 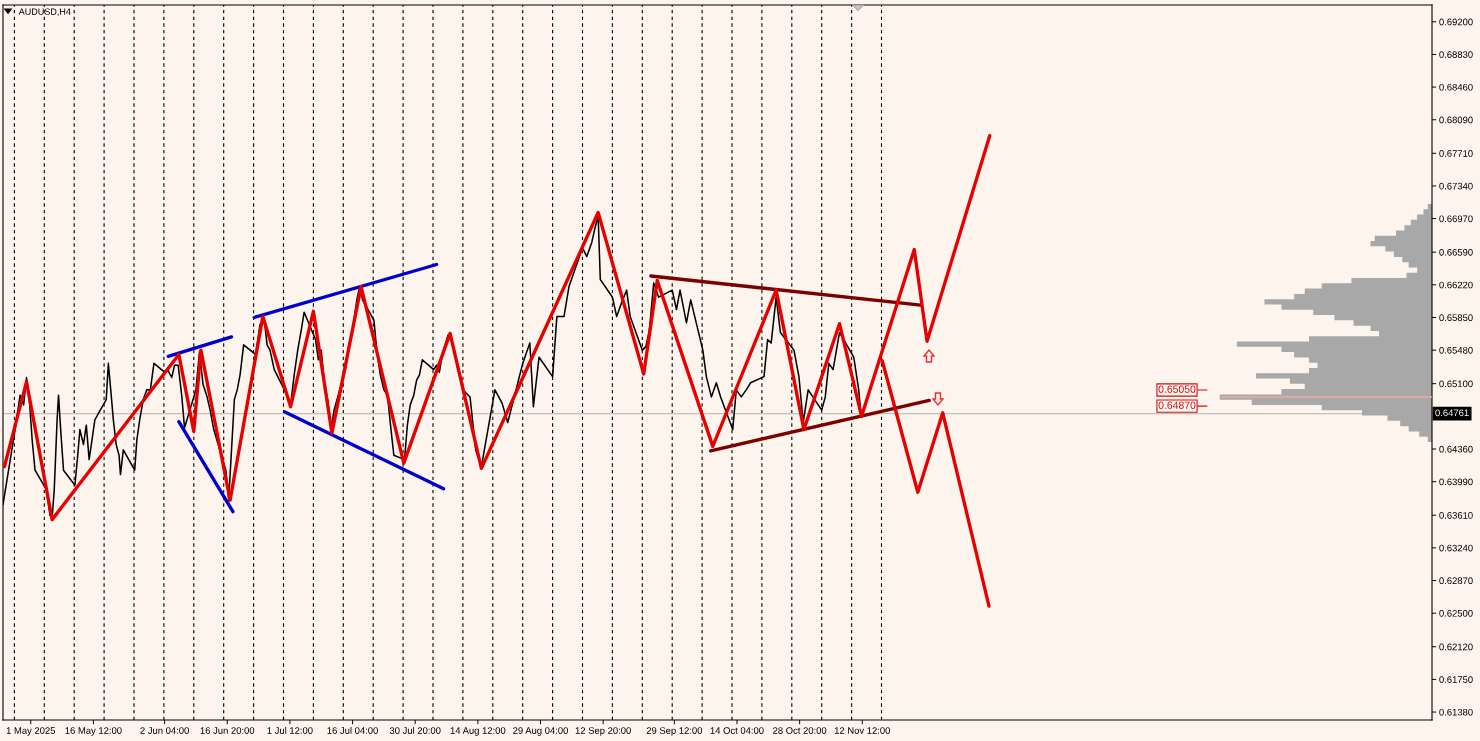 I want to click on y-tick-label: 0.61750, so click(x=1456, y=679).